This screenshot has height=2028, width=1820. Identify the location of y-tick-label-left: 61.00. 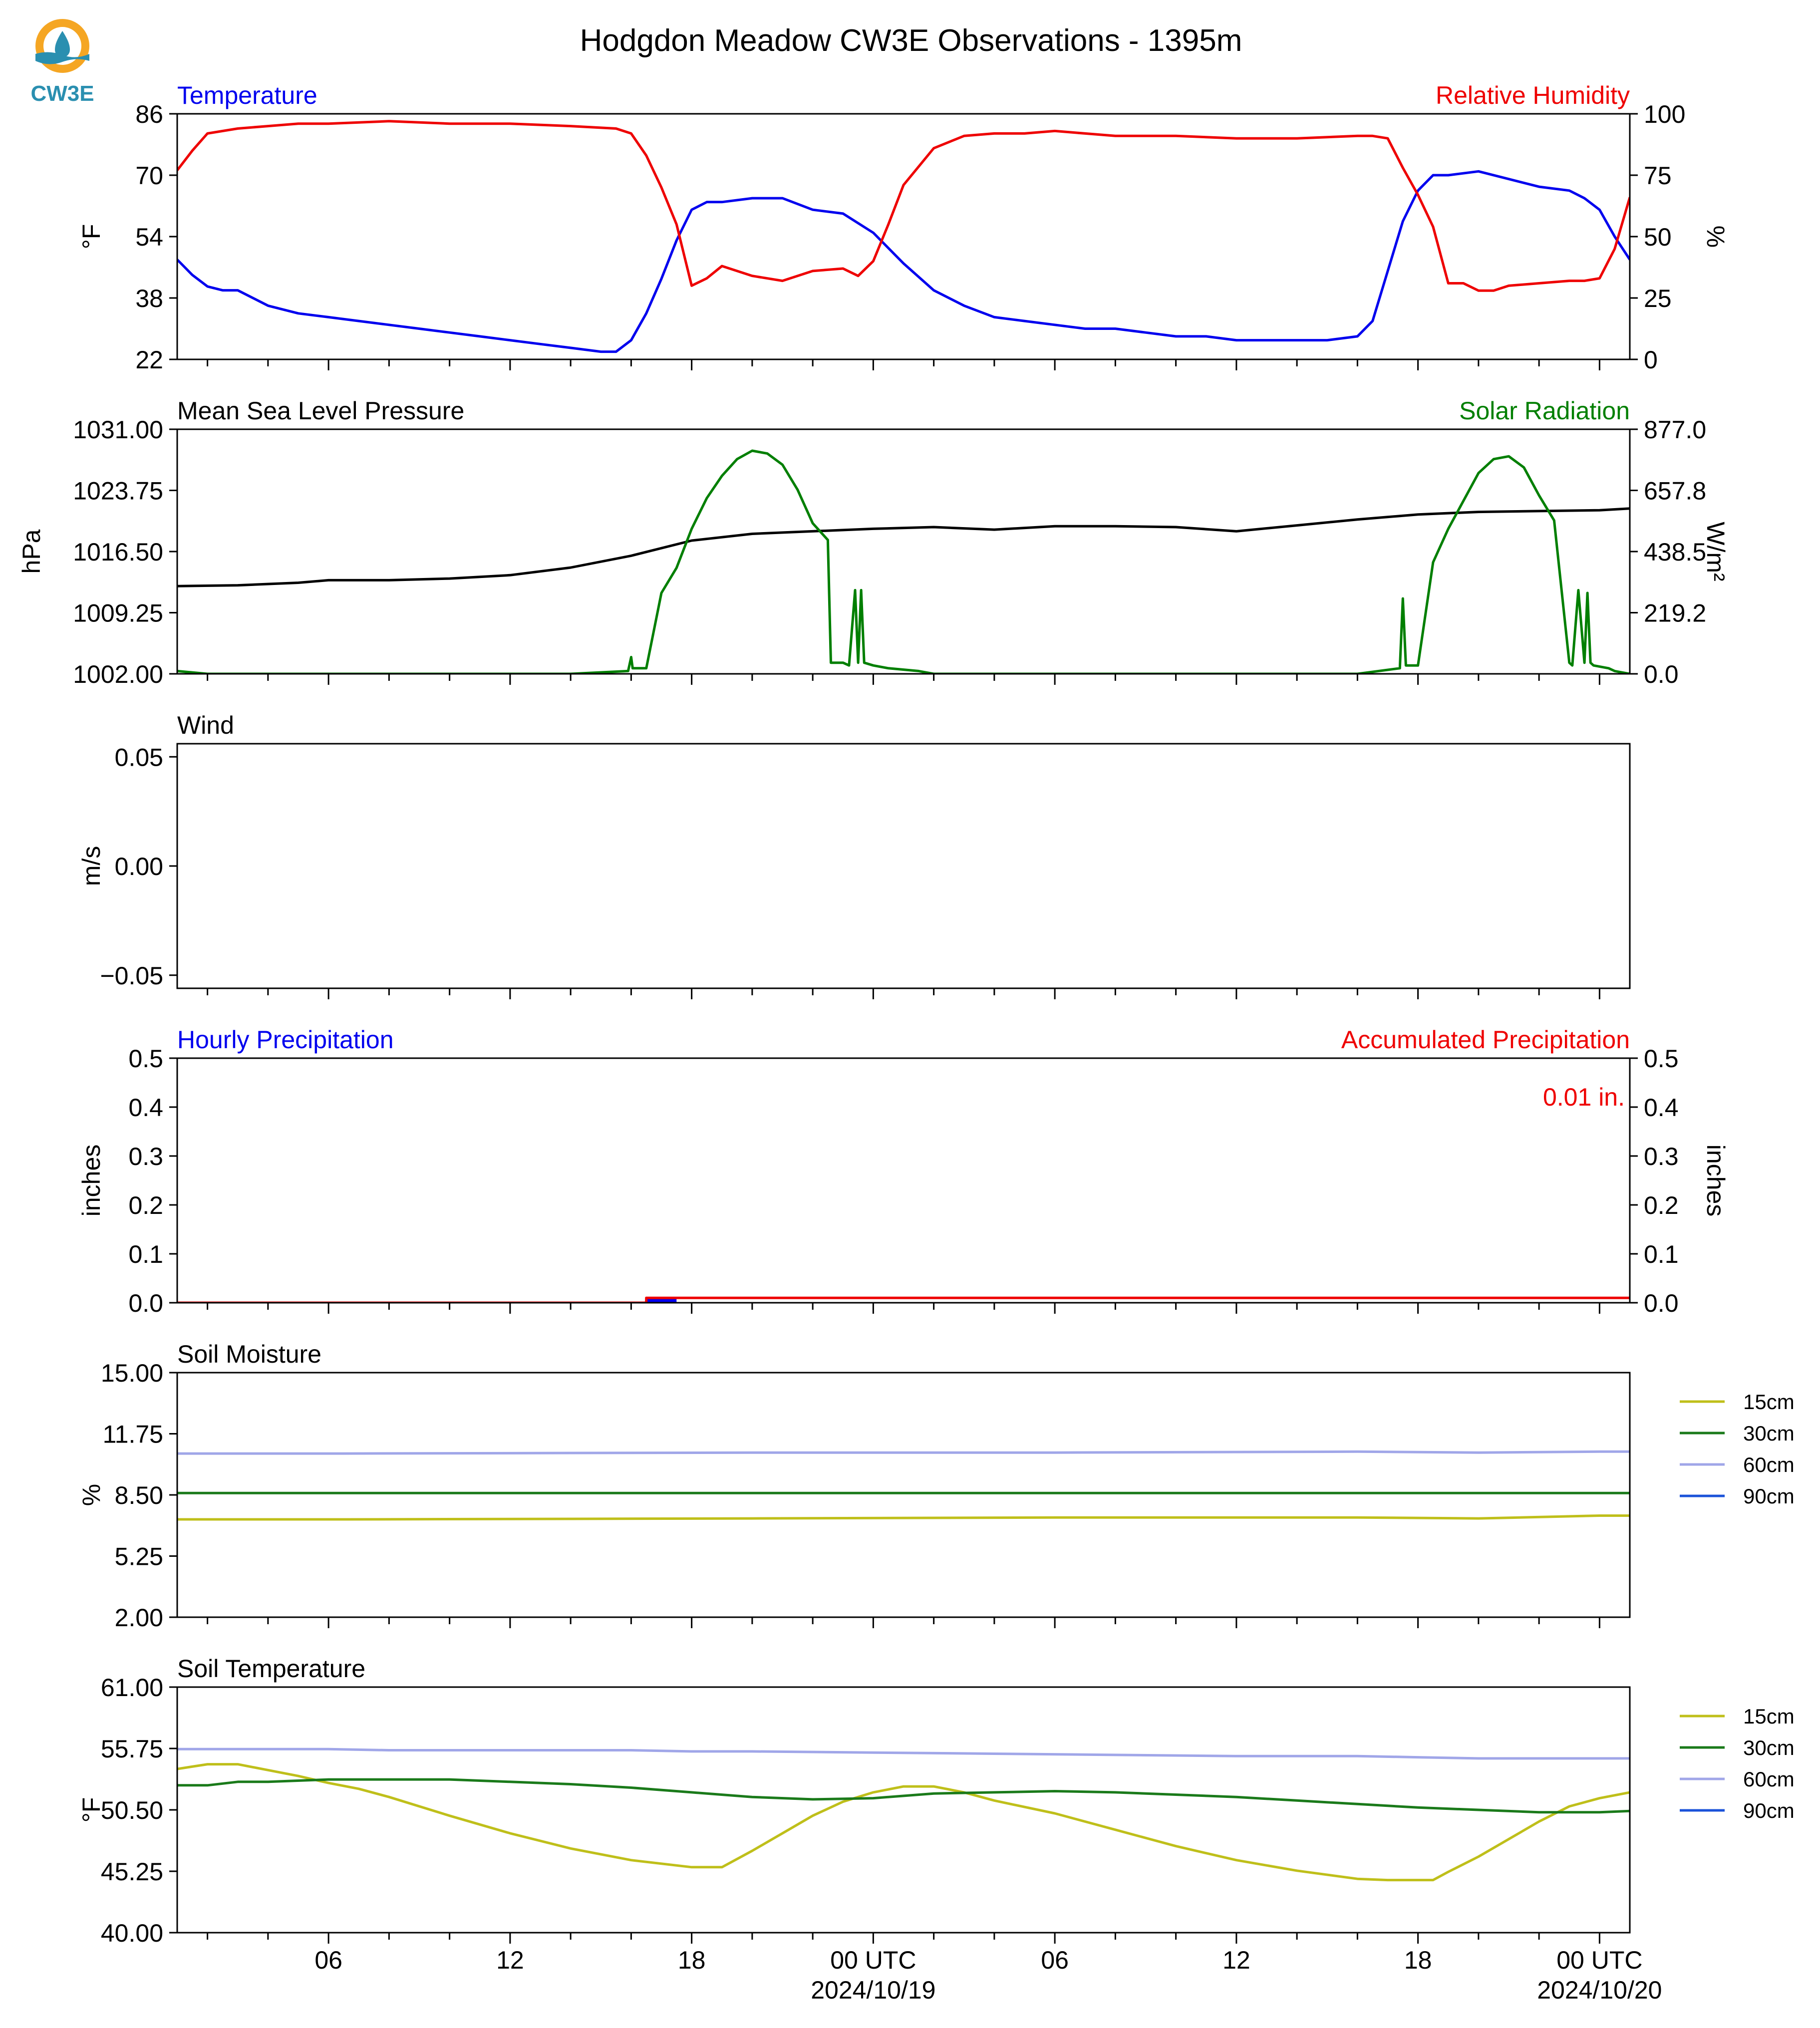
(132, 1688).